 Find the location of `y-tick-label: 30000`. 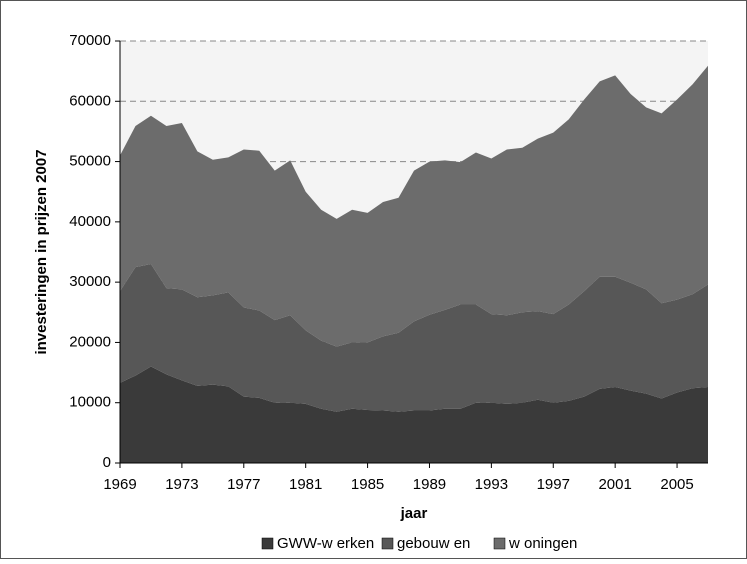

y-tick-label: 30000 is located at coordinates (90, 281).